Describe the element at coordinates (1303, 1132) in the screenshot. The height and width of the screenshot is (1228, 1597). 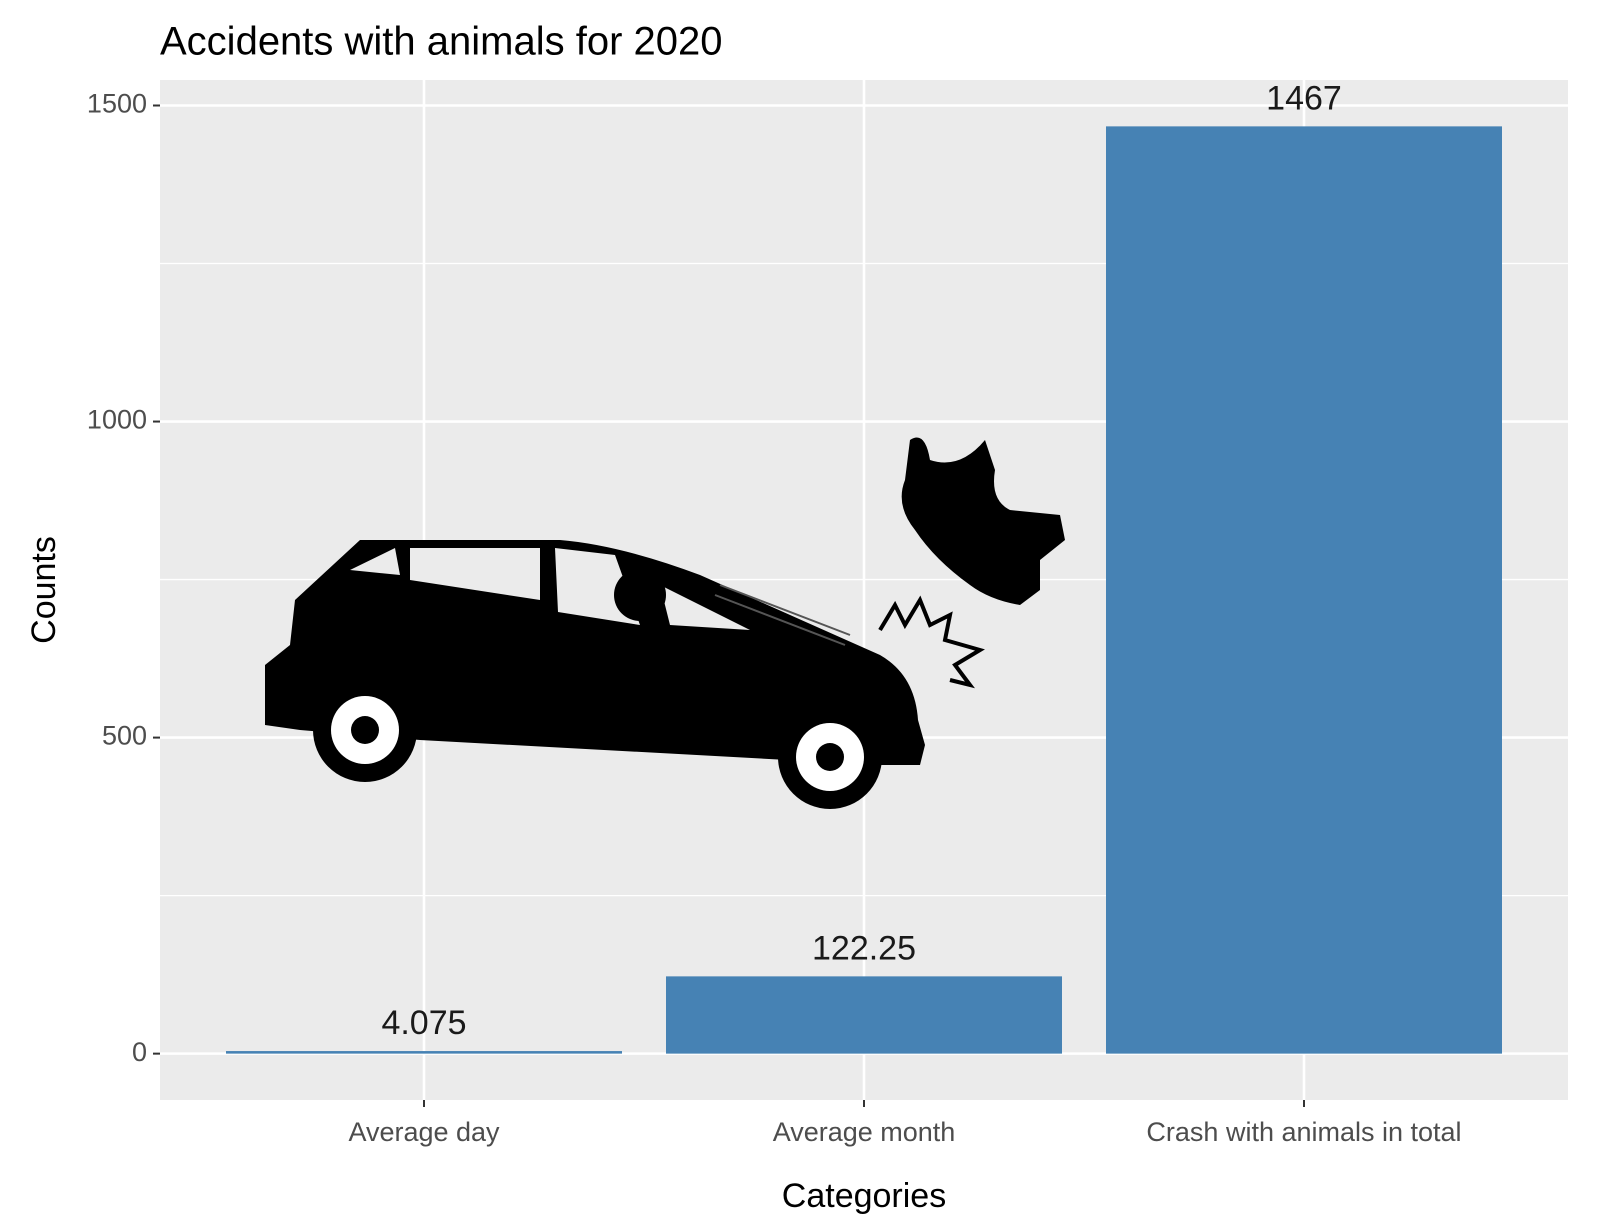
I see `x-tick-label: Crash with animals in total` at that location.